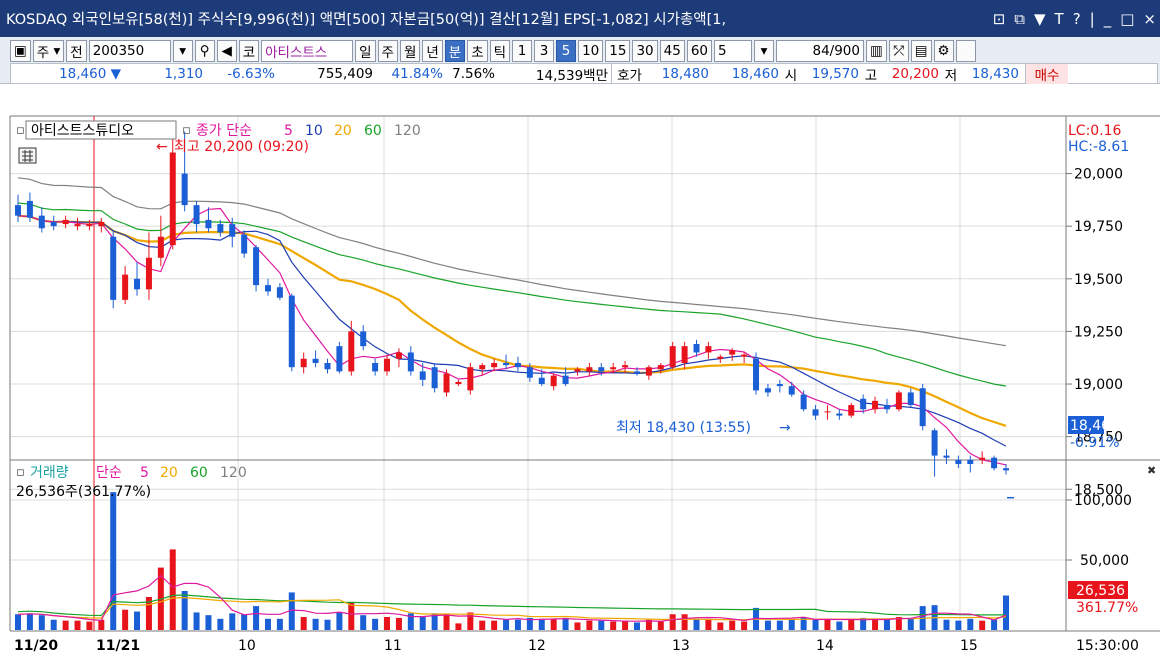  Describe the element at coordinates (1098, 490) in the screenshot. I see `y-tick-label: 18,500` at that location.